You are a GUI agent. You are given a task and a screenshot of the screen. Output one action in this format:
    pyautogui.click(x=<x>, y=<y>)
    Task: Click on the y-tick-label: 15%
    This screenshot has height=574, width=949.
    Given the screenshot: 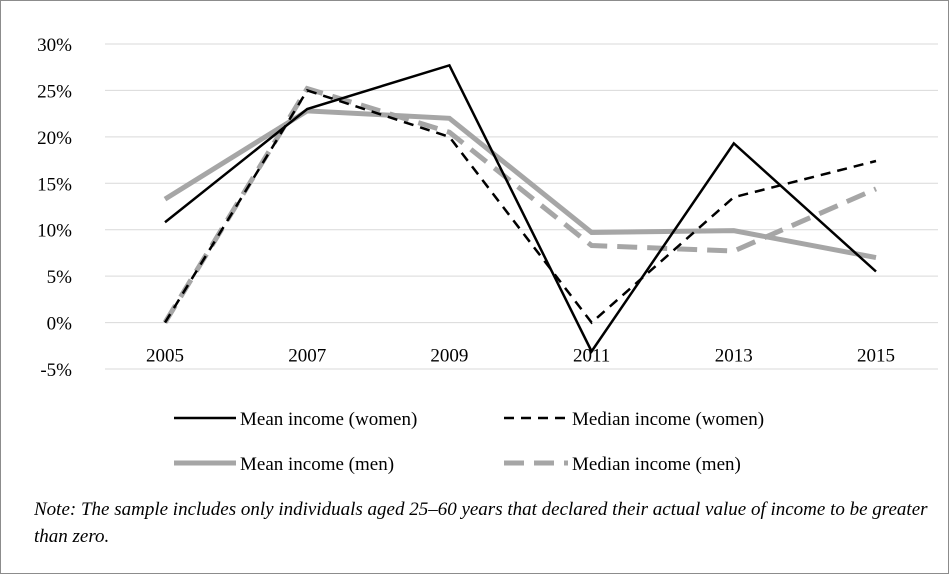 What is the action you would take?
    pyautogui.click(x=54, y=184)
    